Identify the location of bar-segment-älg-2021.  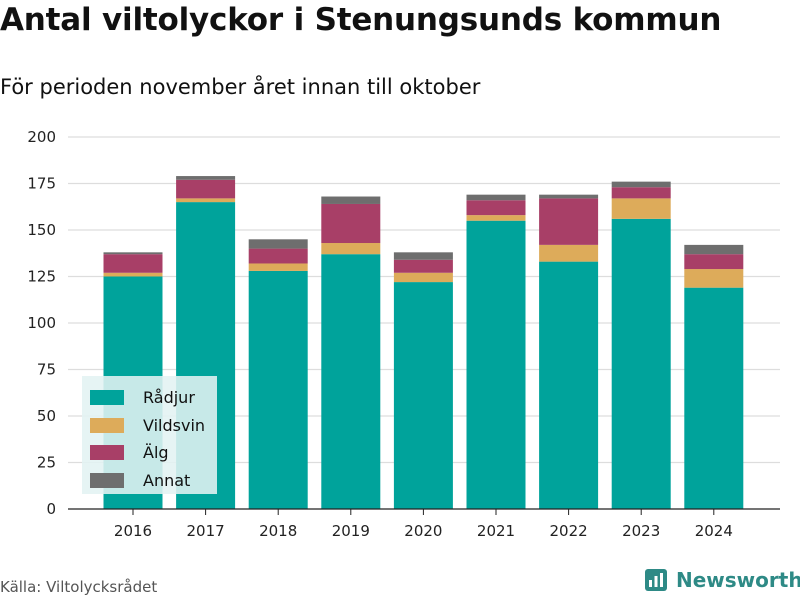
(496, 208).